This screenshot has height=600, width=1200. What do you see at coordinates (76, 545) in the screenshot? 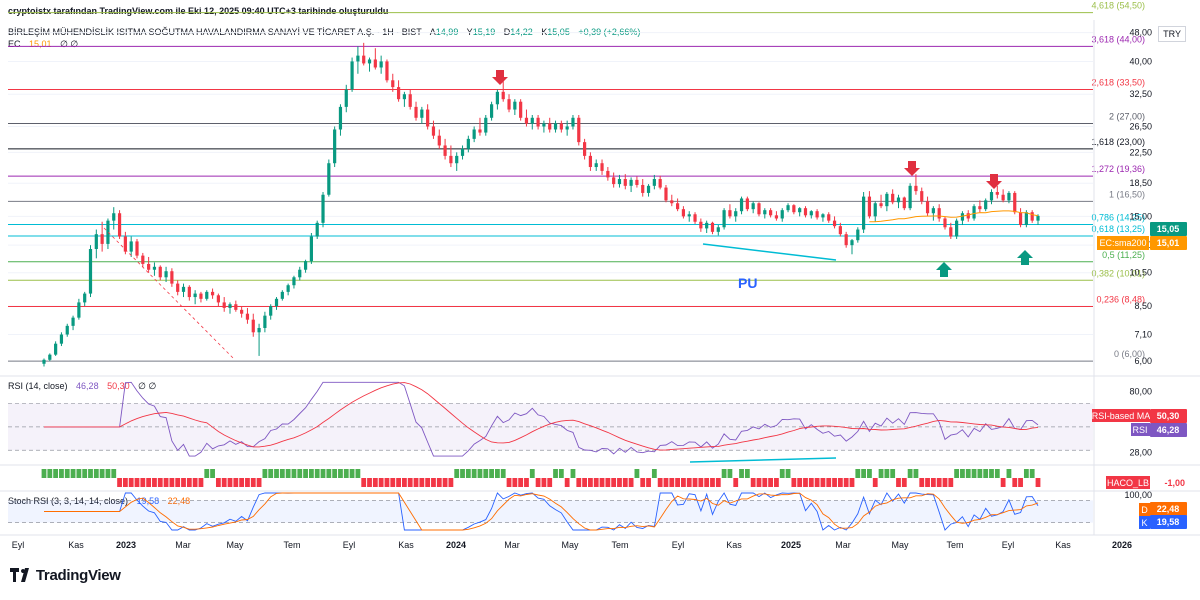
I see `x-tick-label: Kas` at bounding box center [76, 545].